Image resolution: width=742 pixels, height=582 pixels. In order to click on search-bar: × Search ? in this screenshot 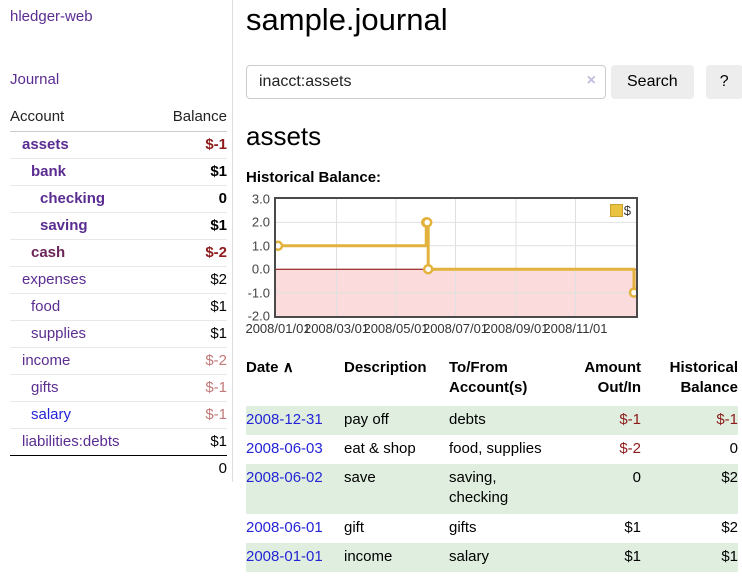, I will do `click(494, 82)`.